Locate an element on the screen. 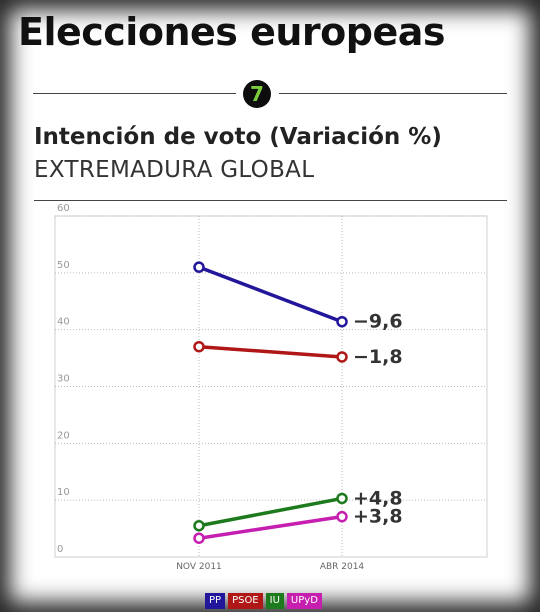 This screenshot has height=612, width=540. x-tick-label: NOV 2011 is located at coordinates (199, 567).